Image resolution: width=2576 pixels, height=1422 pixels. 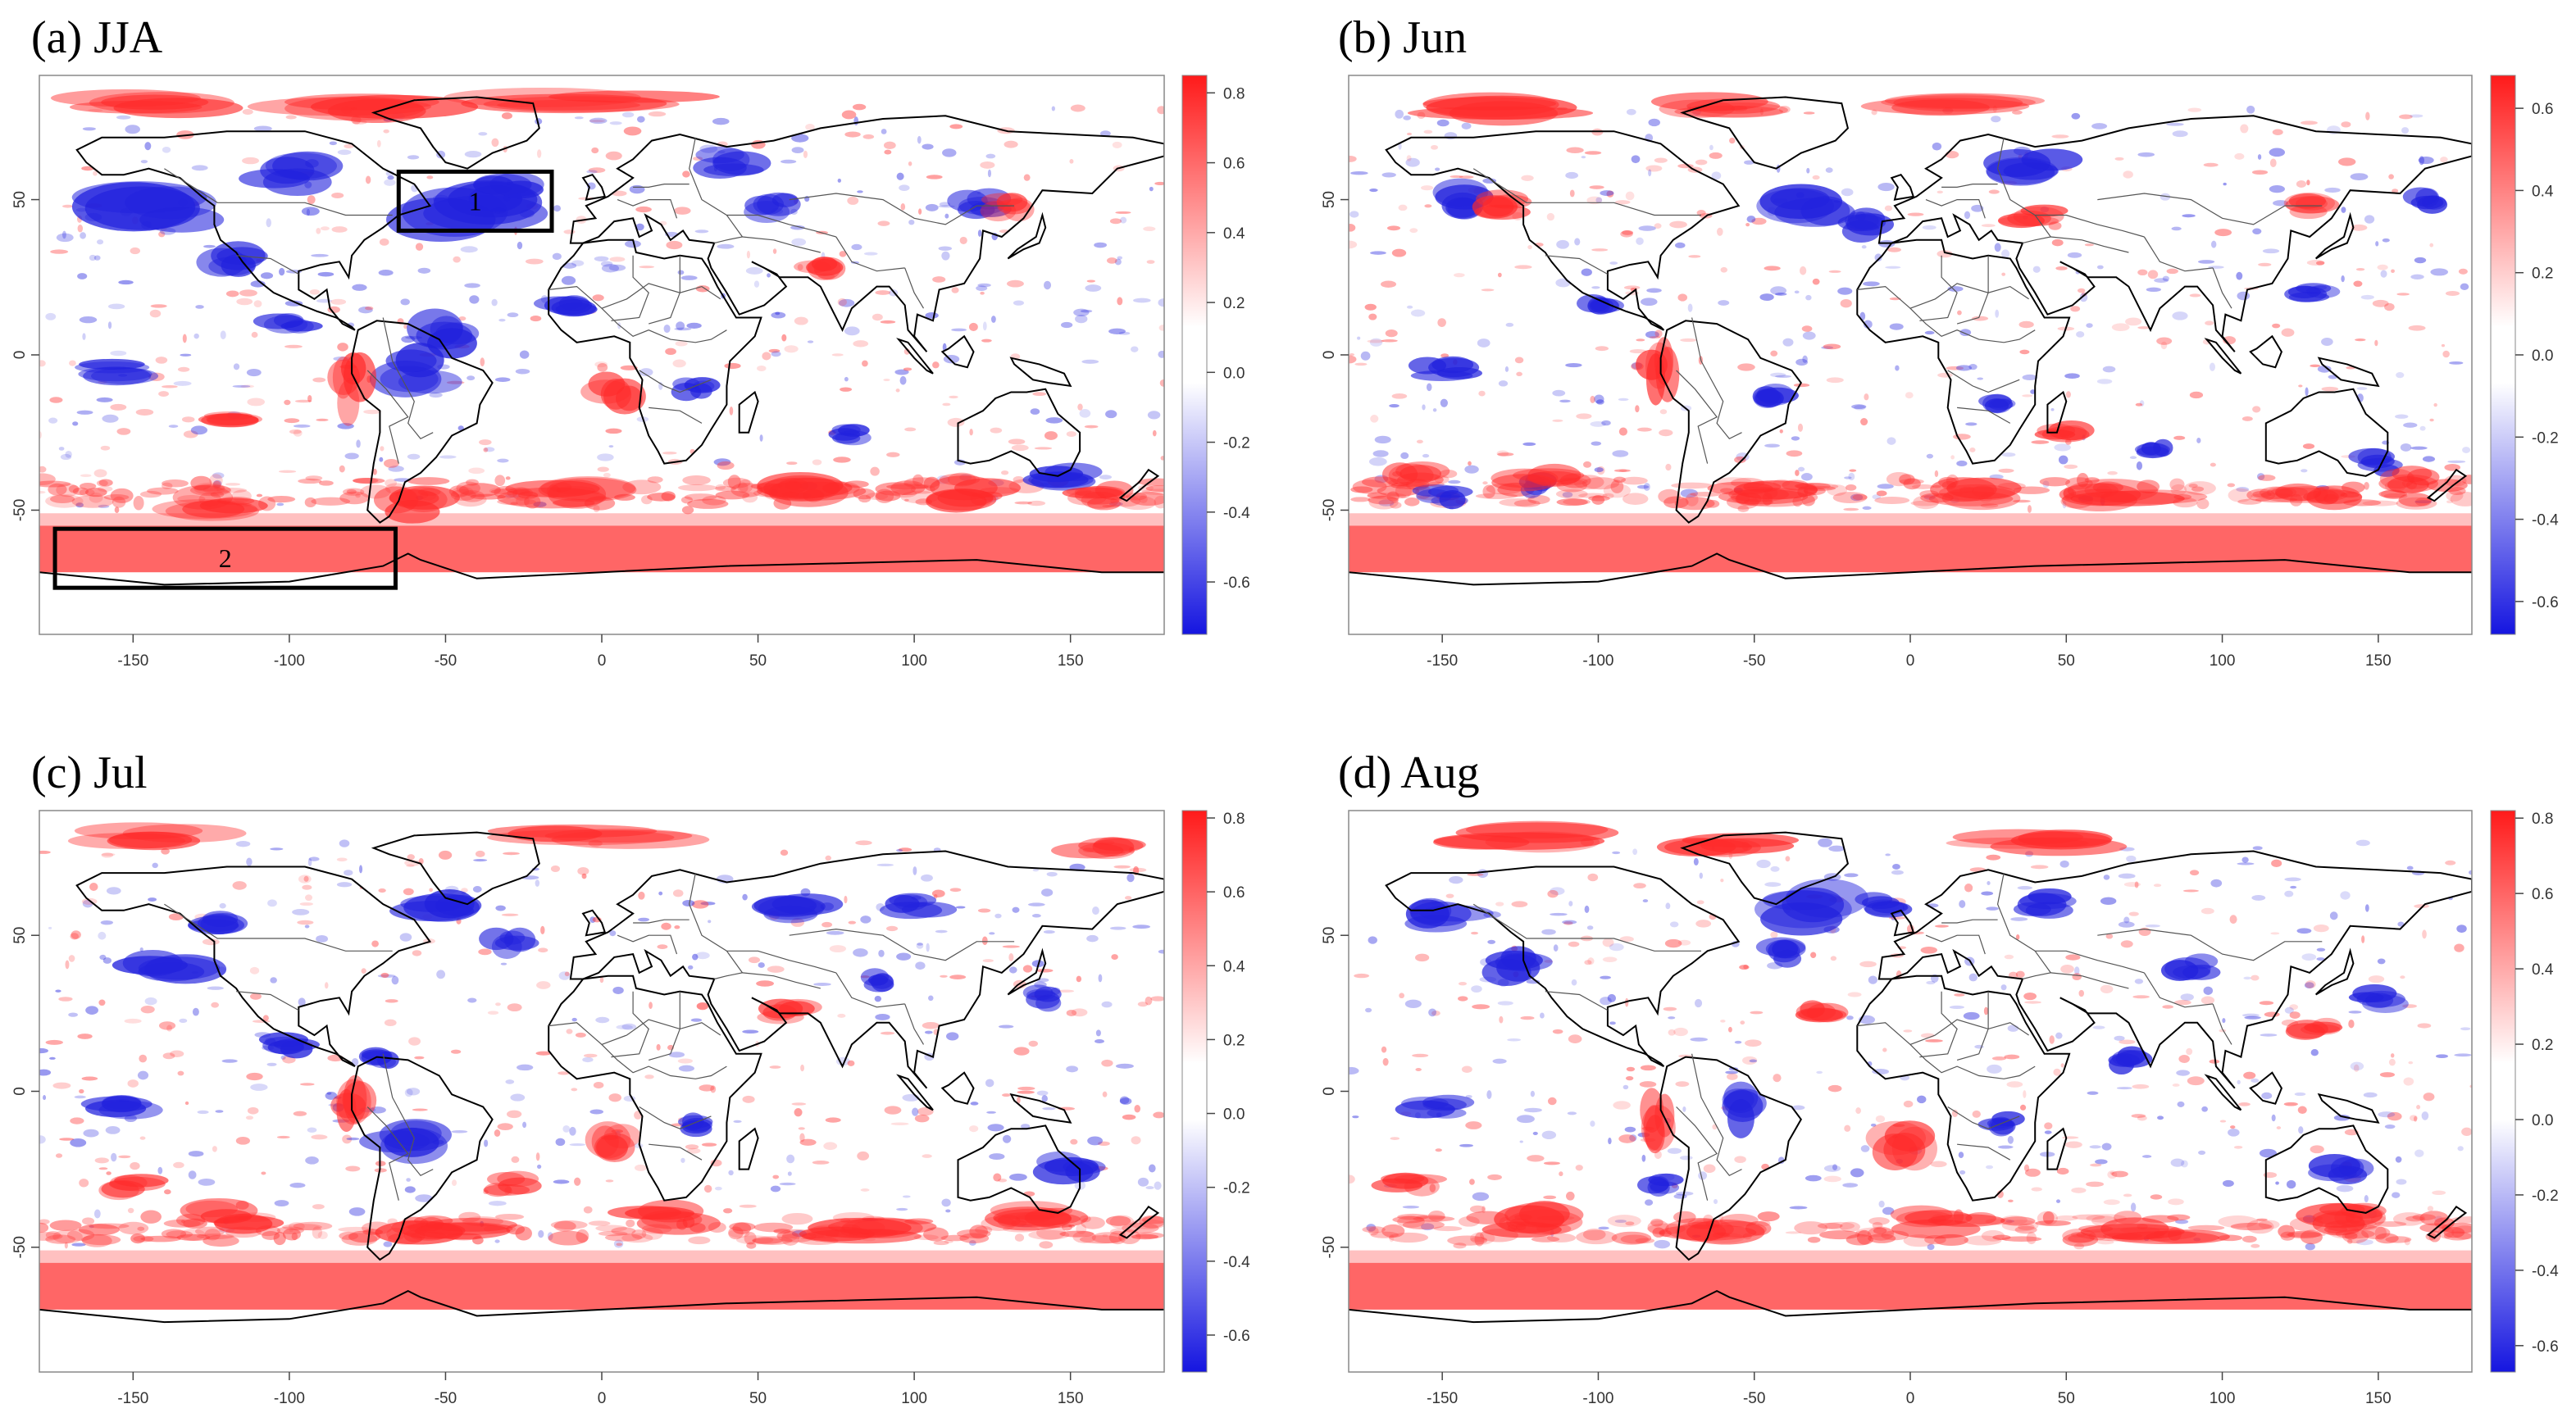 I want to click on colorbar-c: 0.8 0.6 0.4 0.2 0.0 -0.2 -0.4 -0.6, so click(x=1215, y=1091).